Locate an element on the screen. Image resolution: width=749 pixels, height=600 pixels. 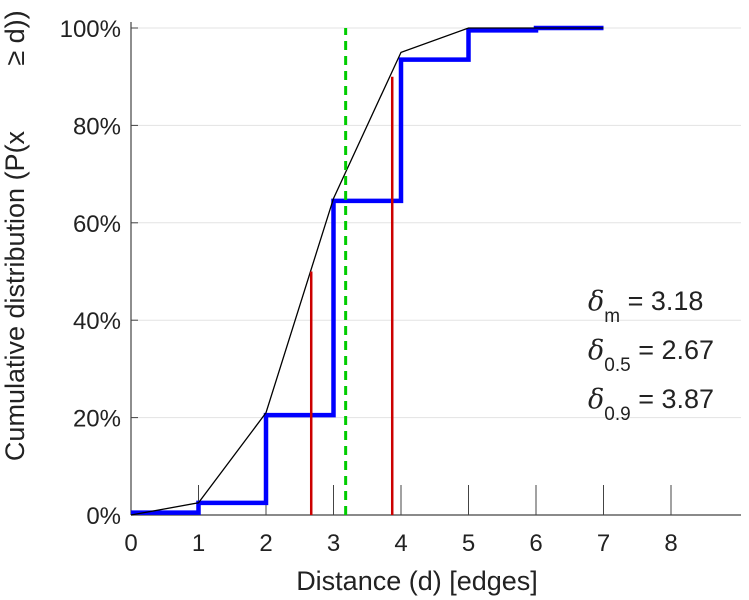
stat-value: = 3.87 is located at coordinates (672, 399).